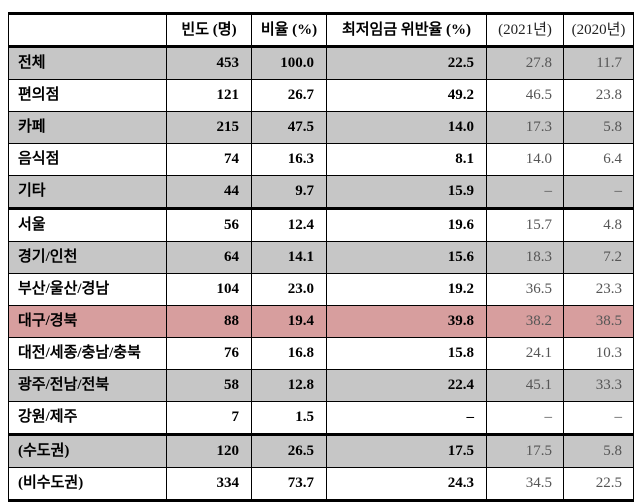 Image resolution: width=640 pixels, height=504 pixels. I want to click on cell-frequency: 121, so click(208, 95).